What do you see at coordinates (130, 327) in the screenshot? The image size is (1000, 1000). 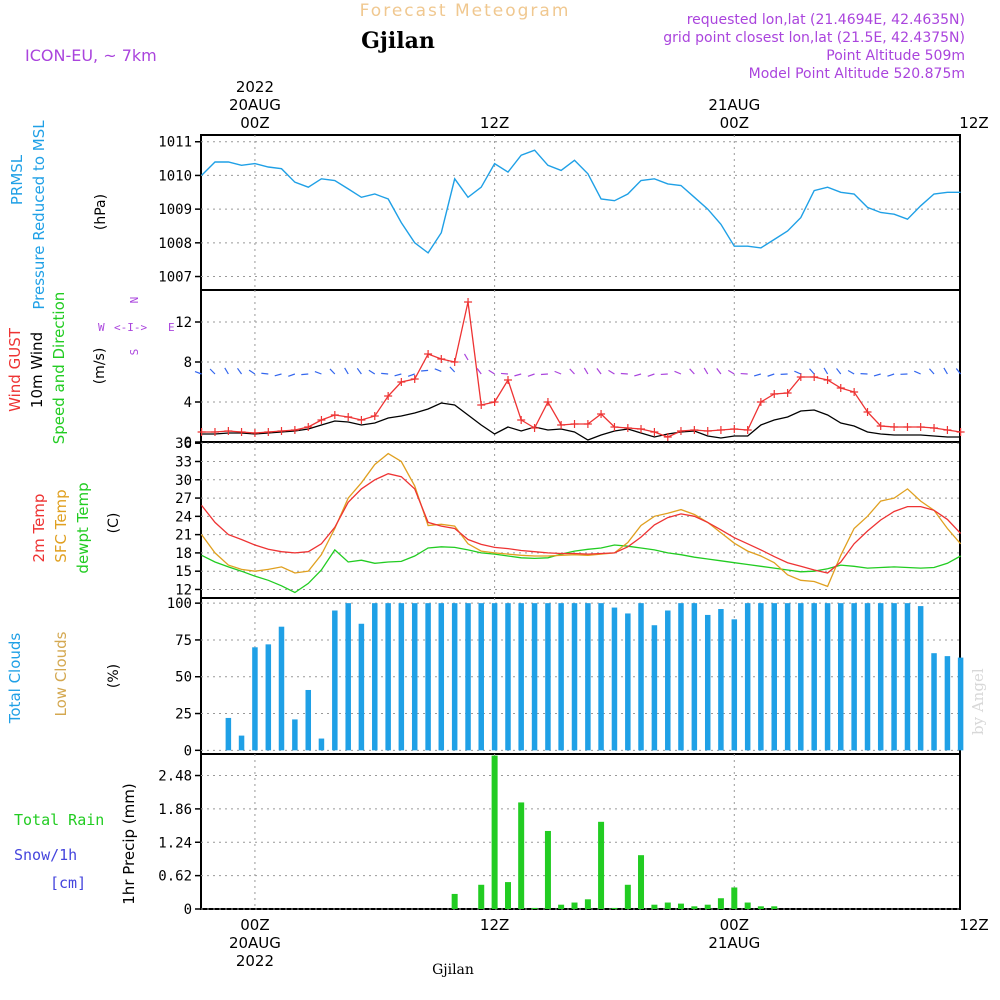 I see `compass-arrows: <-I->` at bounding box center [130, 327].